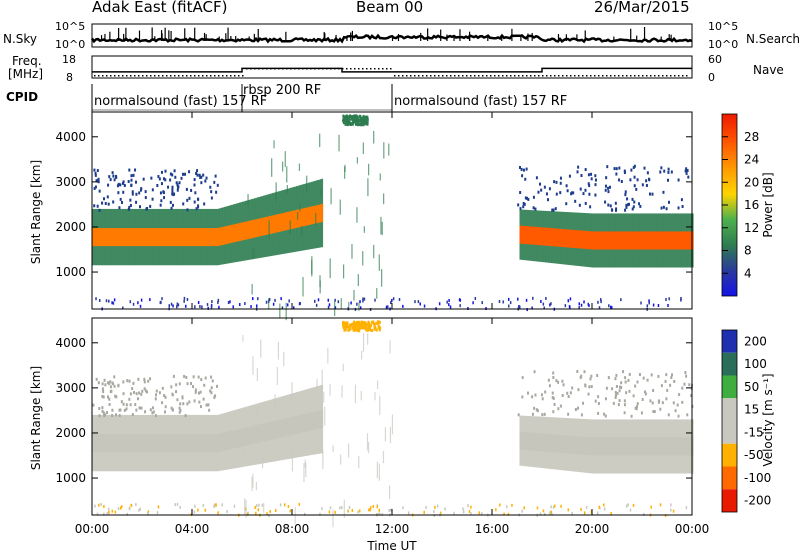  What do you see at coordinates (391, 72) in the screenshot?
I see `nave-trace` at bounding box center [391, 72].